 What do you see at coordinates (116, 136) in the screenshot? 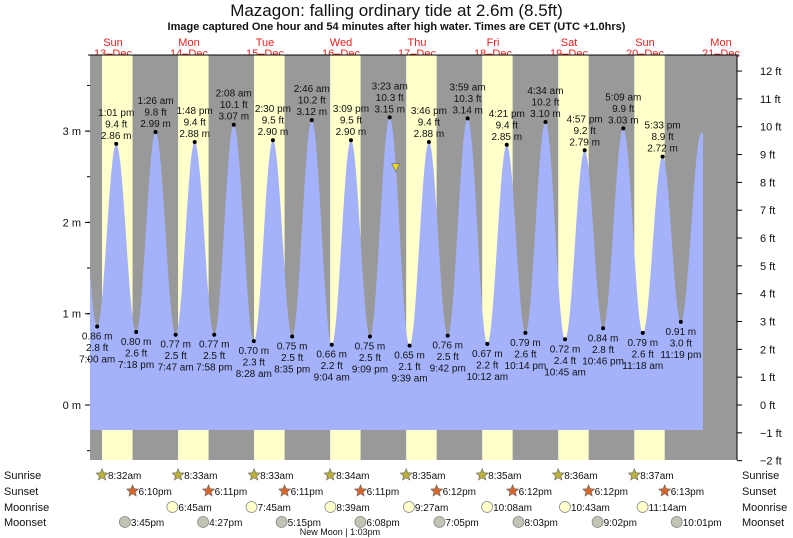
I see `high-tide-label: 2.86 m` at bounding box center [116, 136].